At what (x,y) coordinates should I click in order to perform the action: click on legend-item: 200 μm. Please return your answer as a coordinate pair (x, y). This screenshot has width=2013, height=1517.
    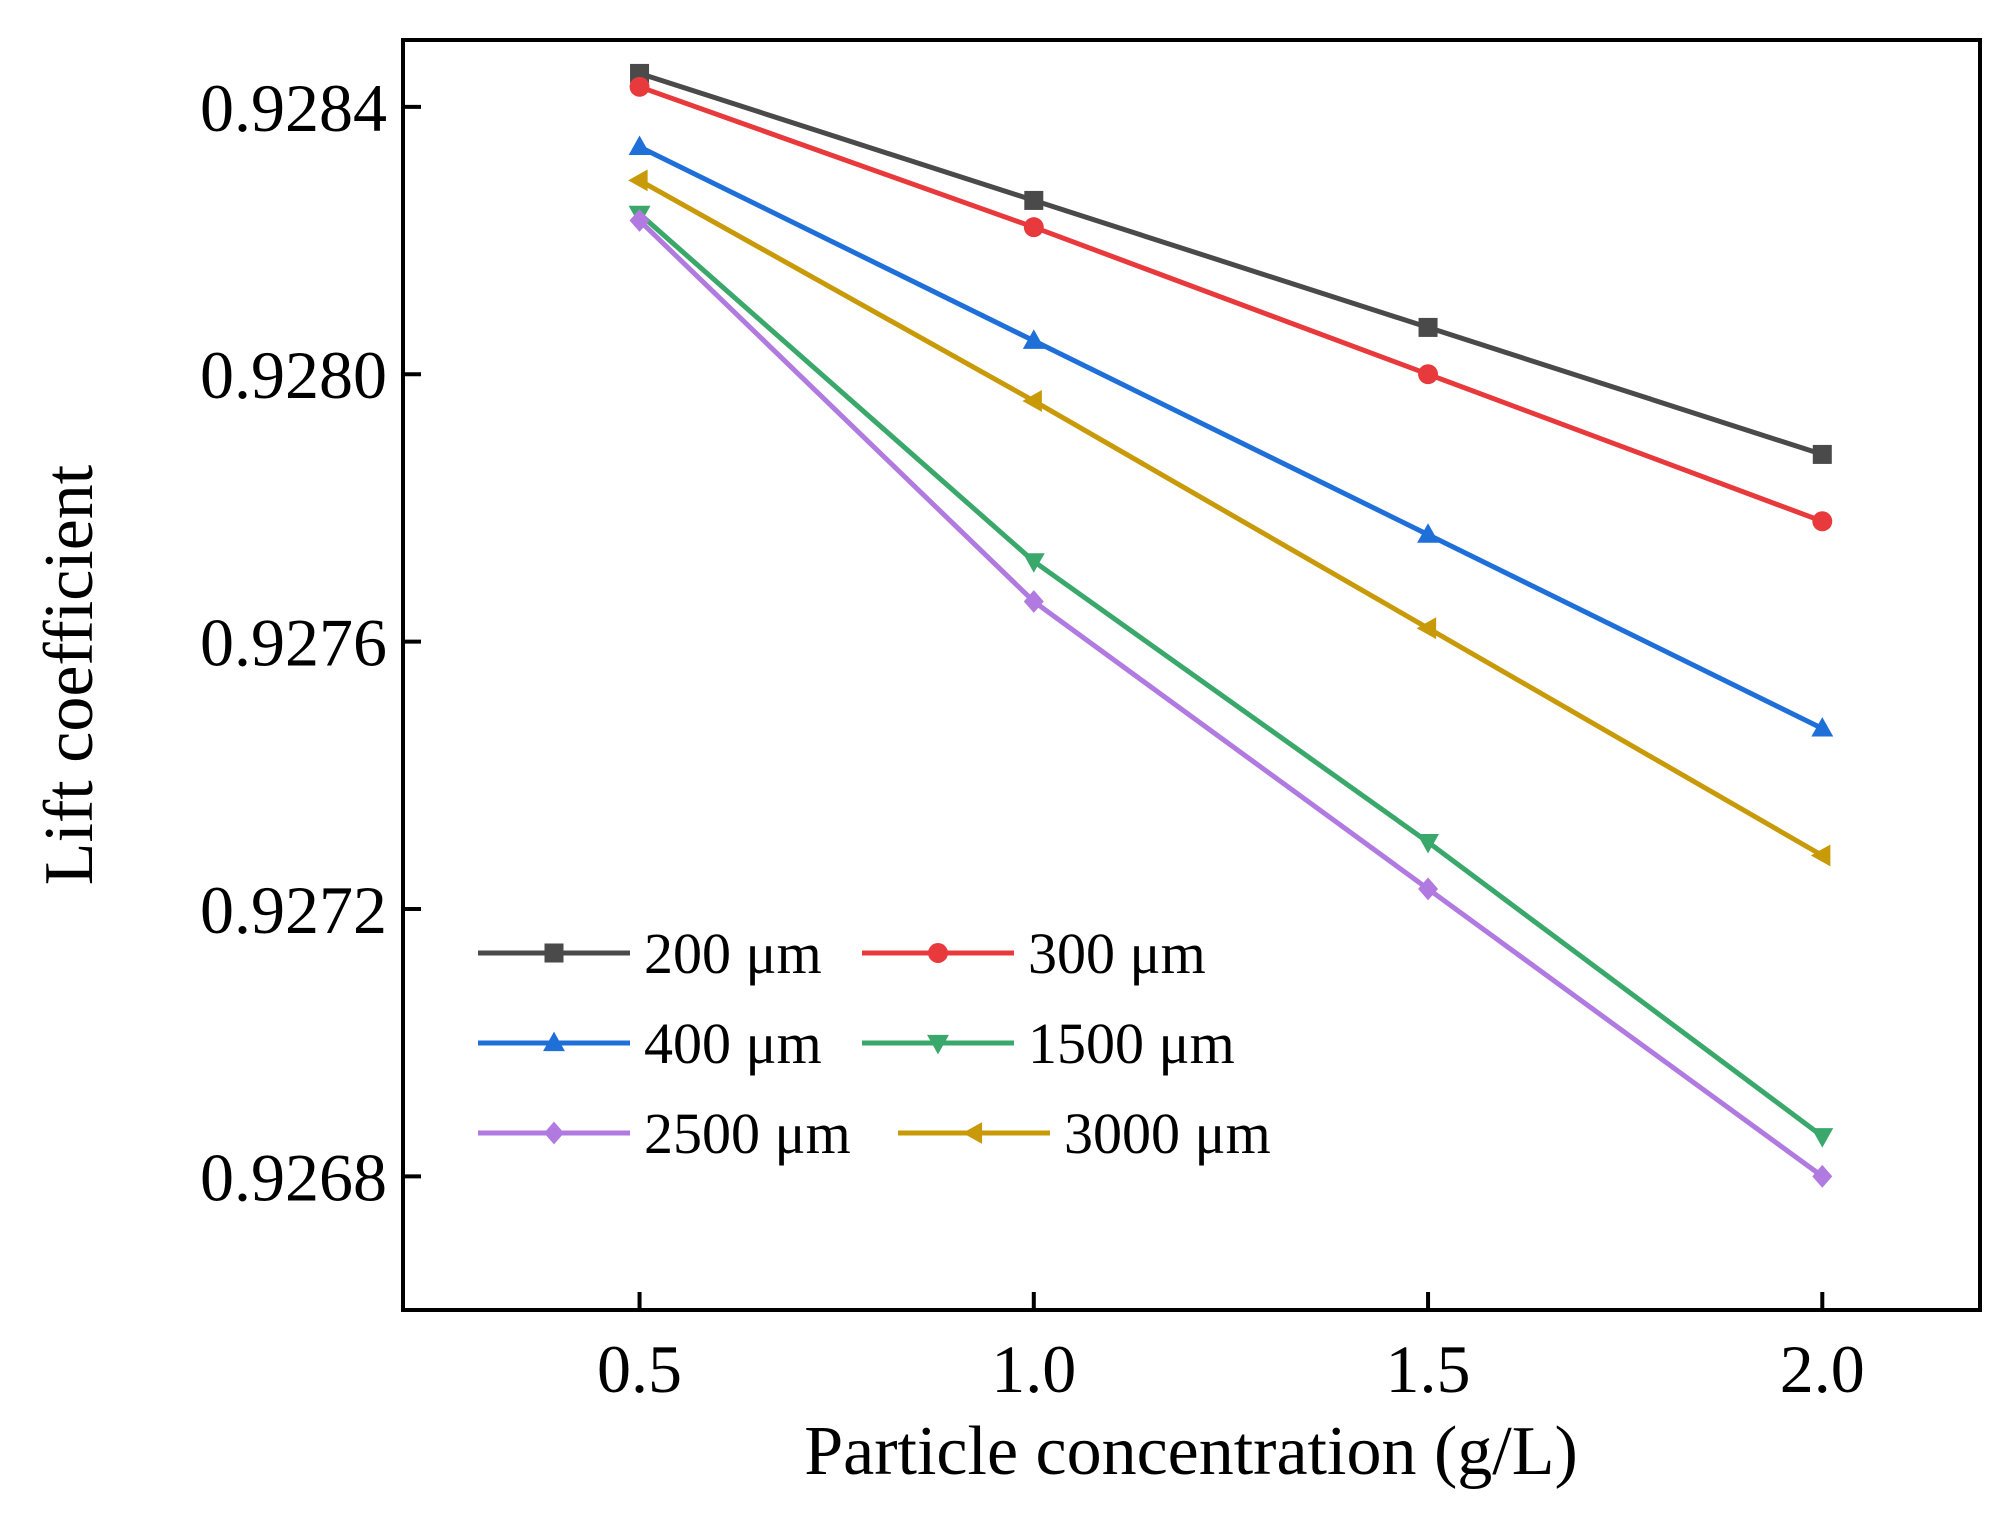
    Looking at the image, I should click on (650, 953).